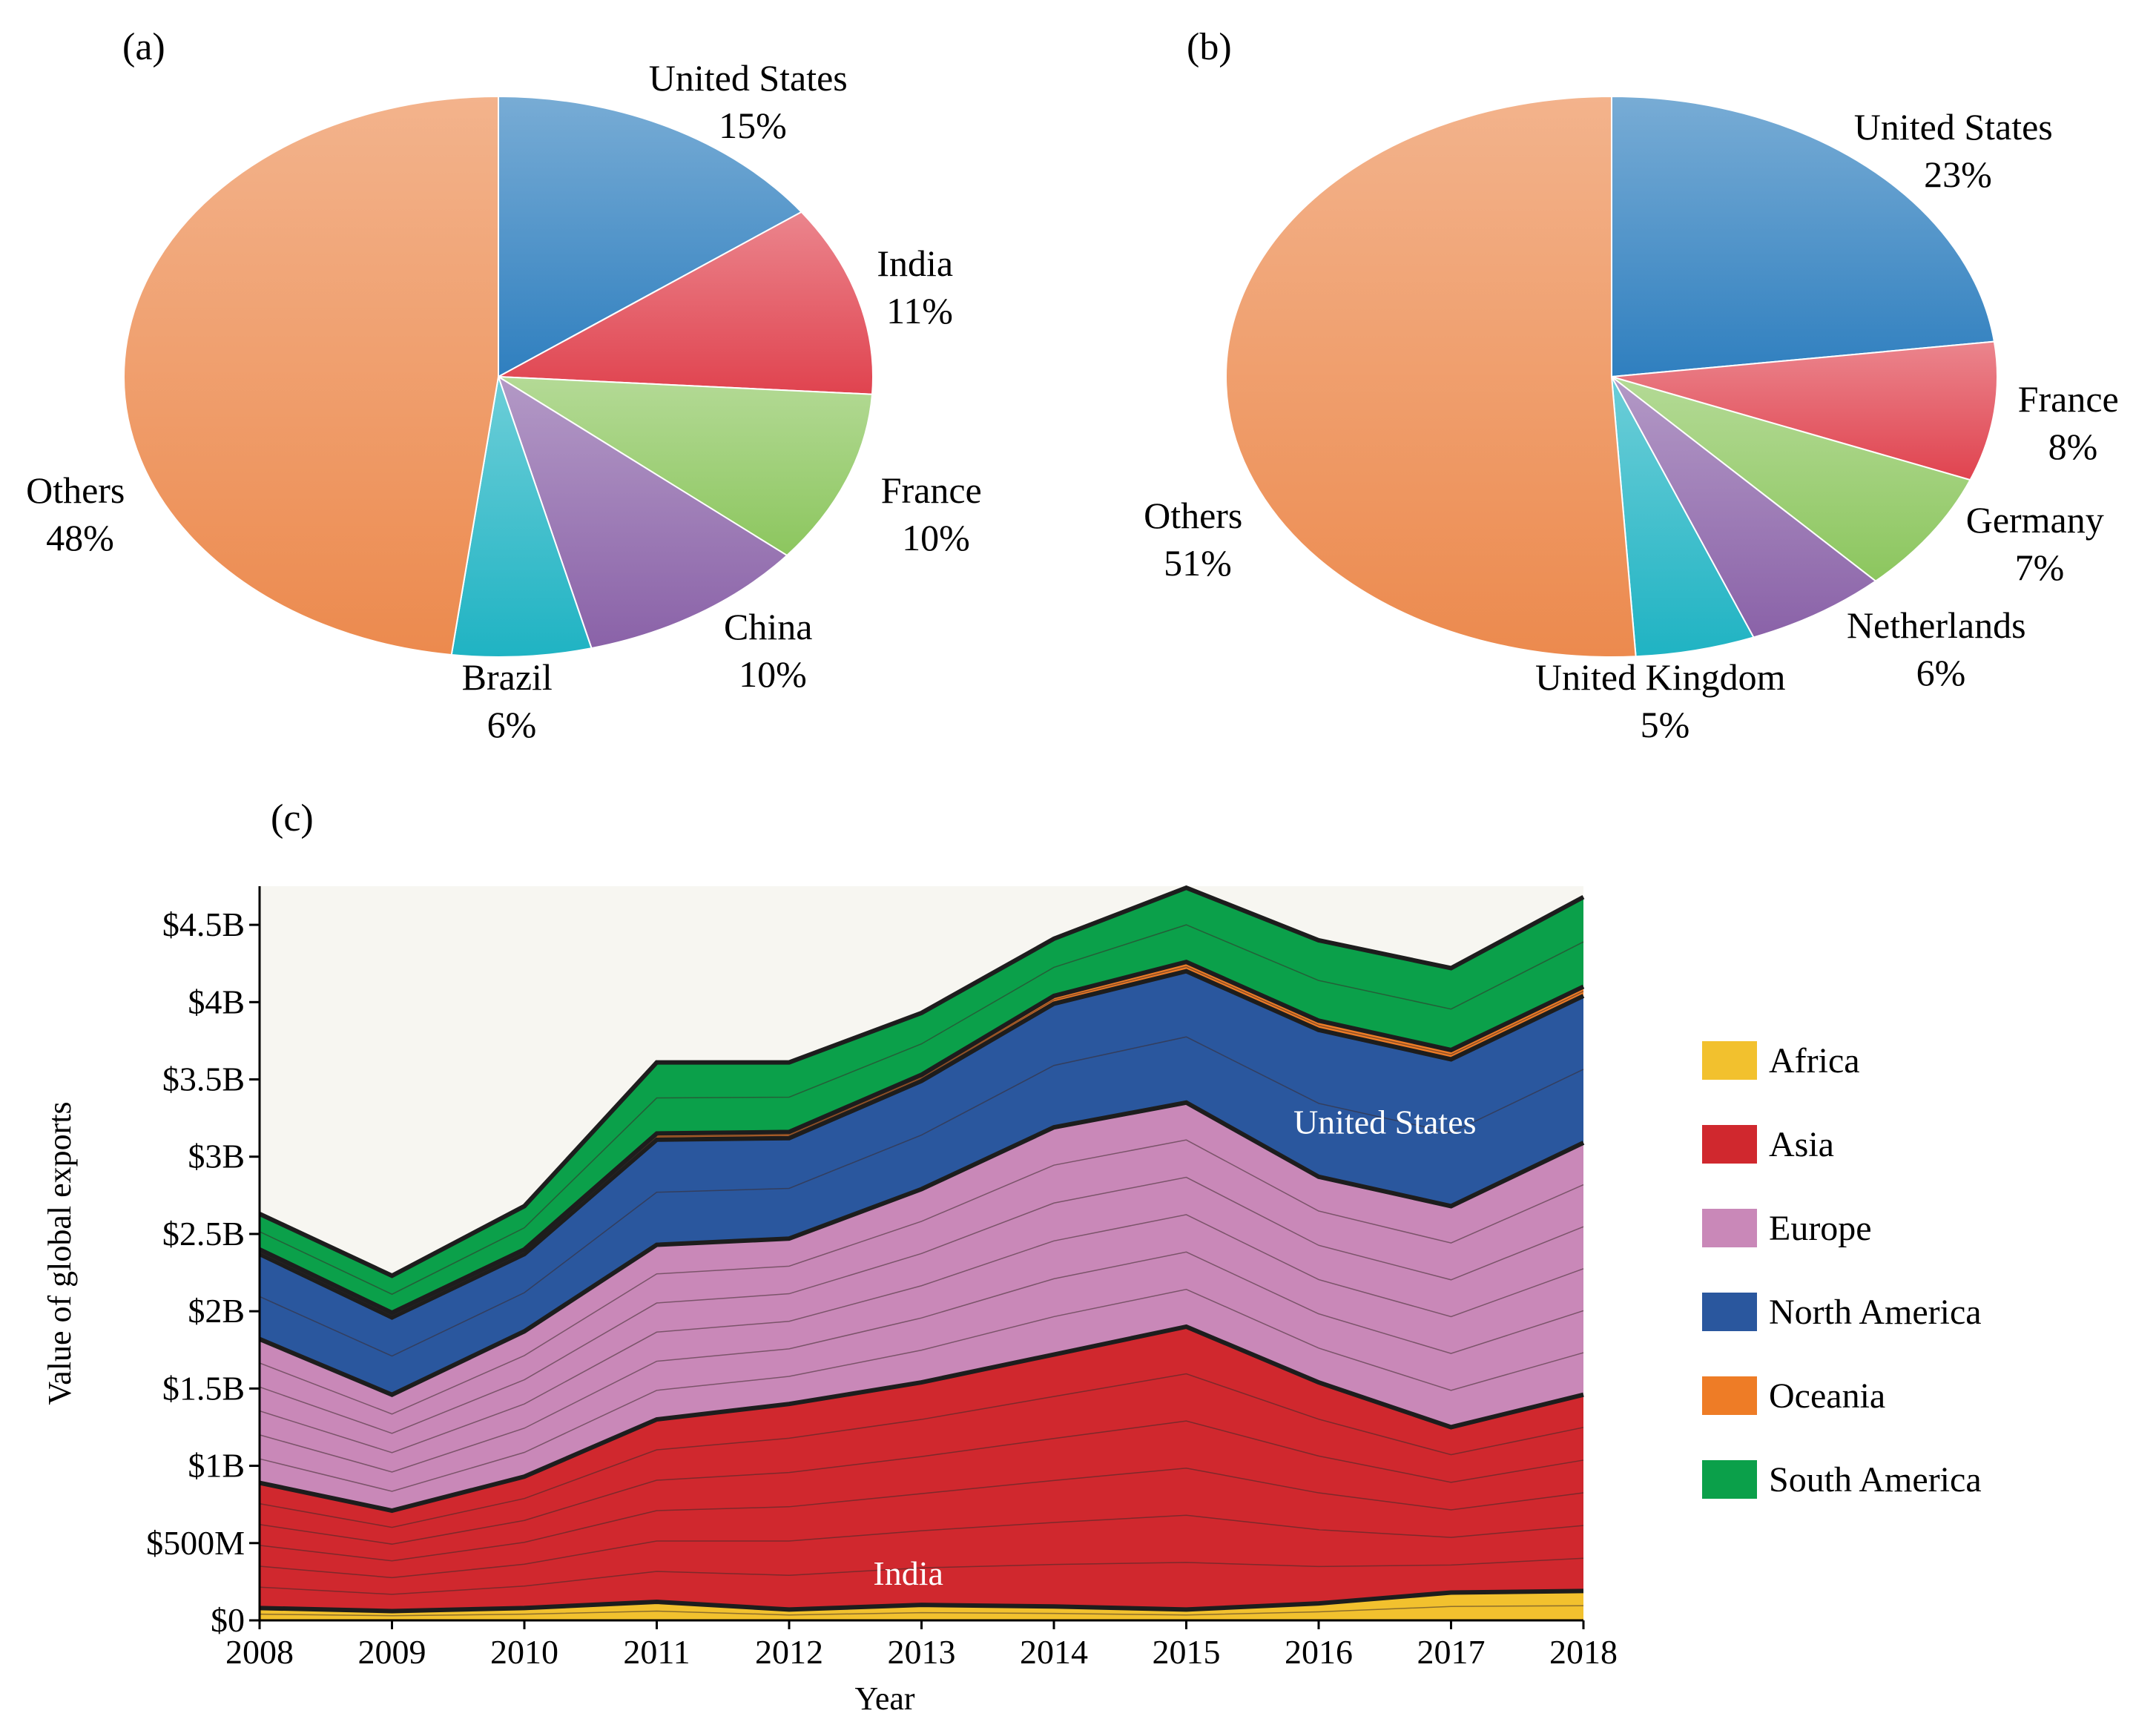 The height and width of the screenshot is (1719, 2156). Describe the element at coordinates (203, 1388) in the screenshot. I see `y-tick-label: $1.5B` at that location.